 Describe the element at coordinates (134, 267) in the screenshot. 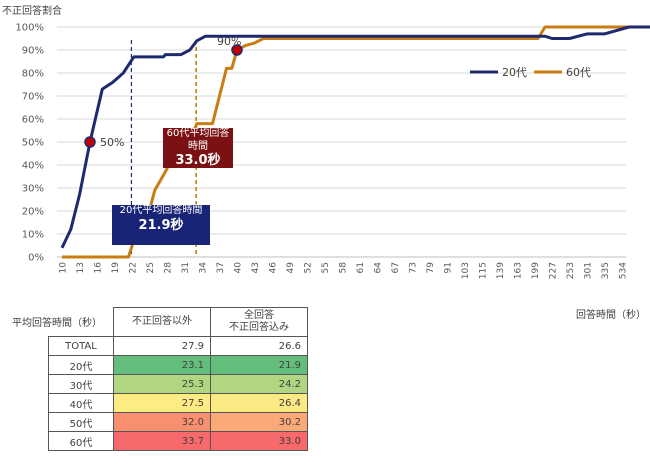

I see `x-tick-label: 22` at that location.